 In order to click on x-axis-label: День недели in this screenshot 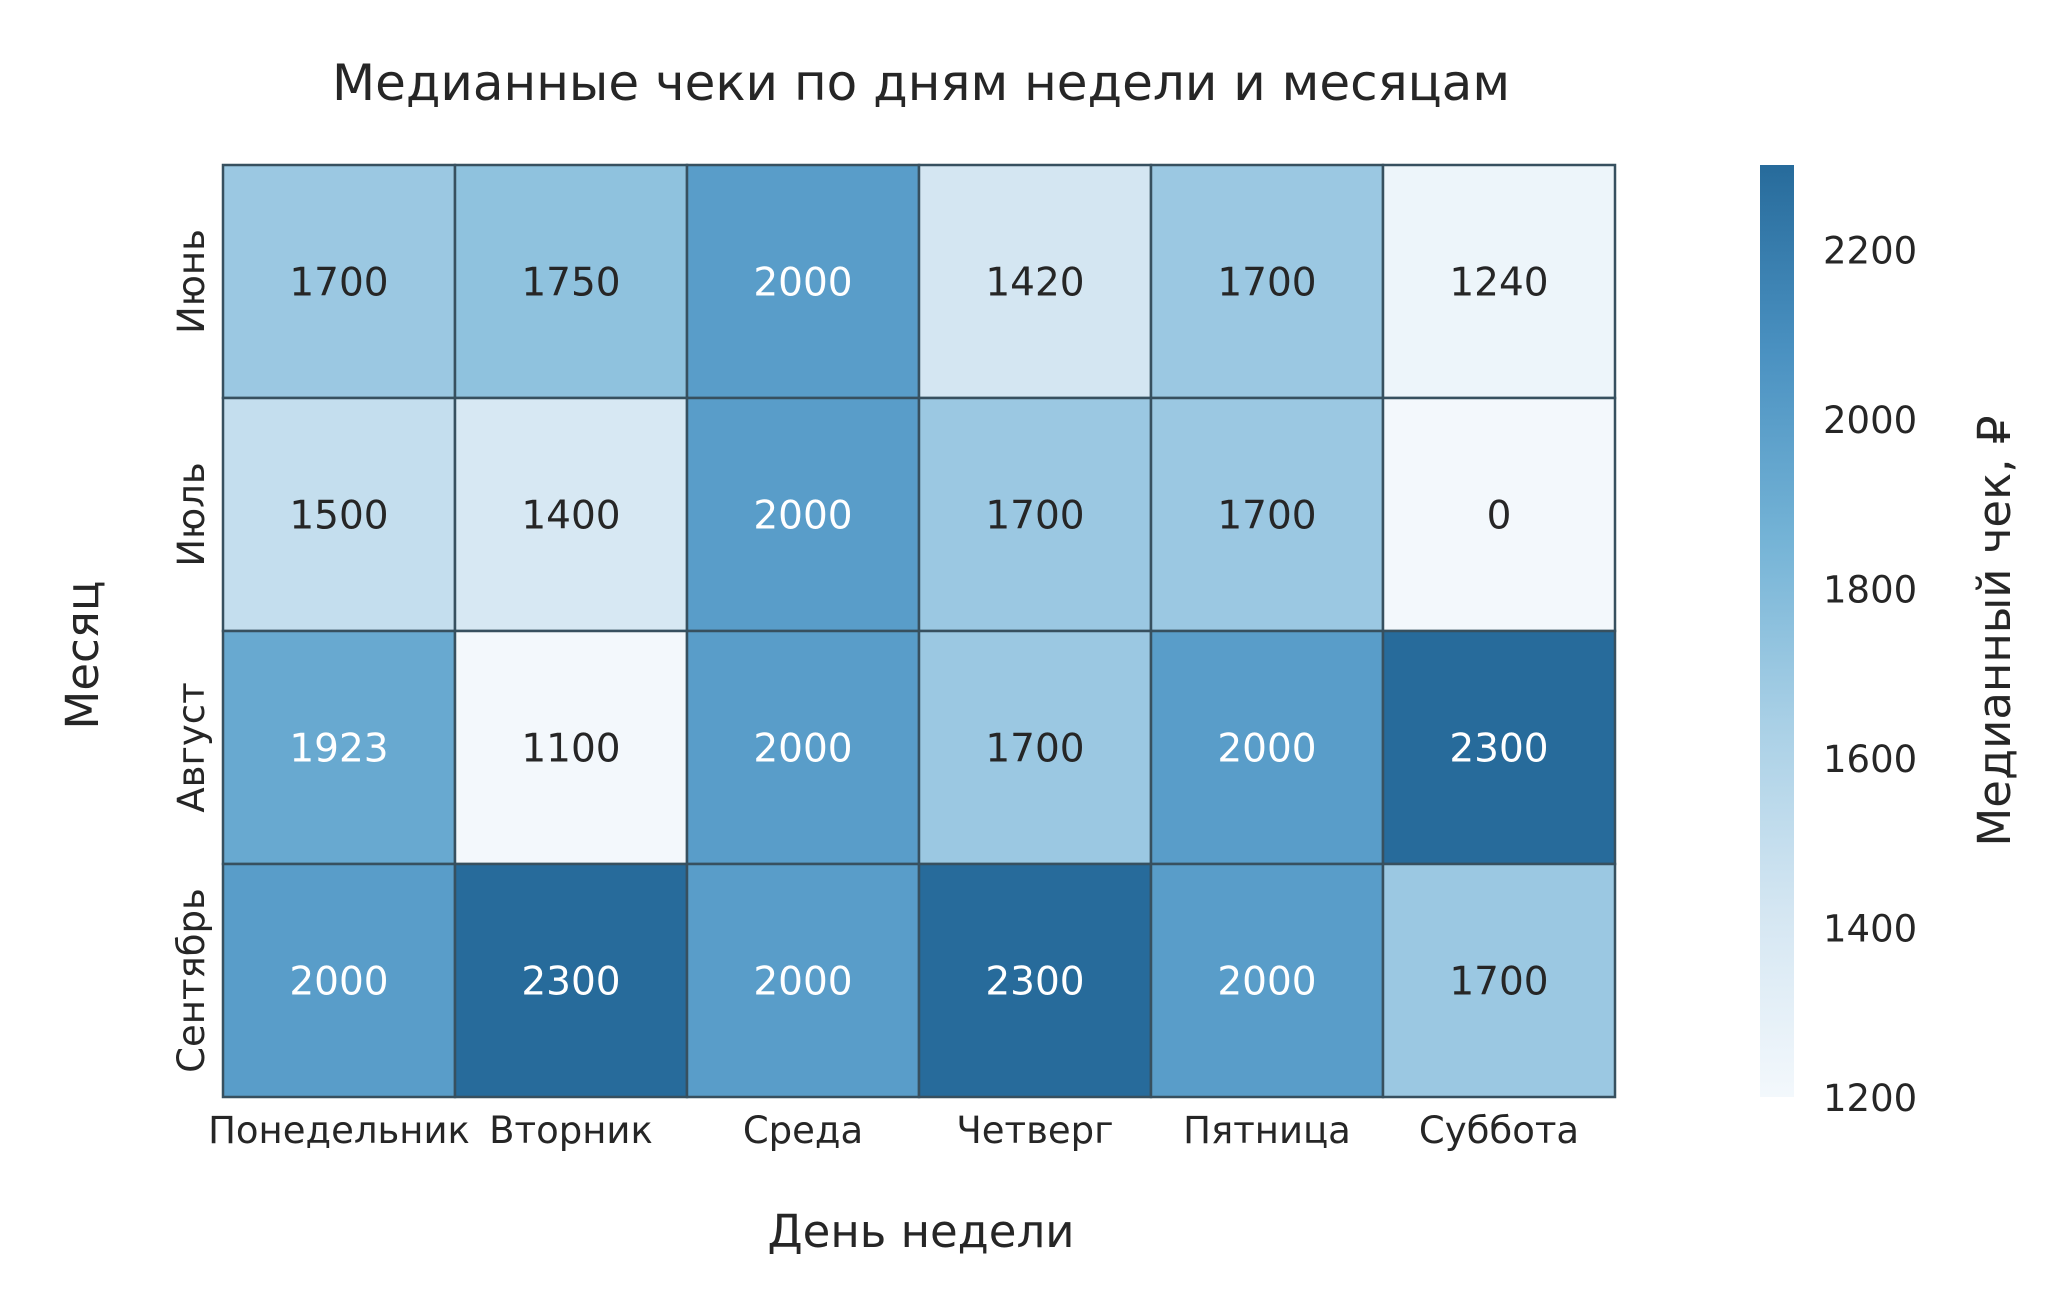, I will do `click(920, 1231)`.